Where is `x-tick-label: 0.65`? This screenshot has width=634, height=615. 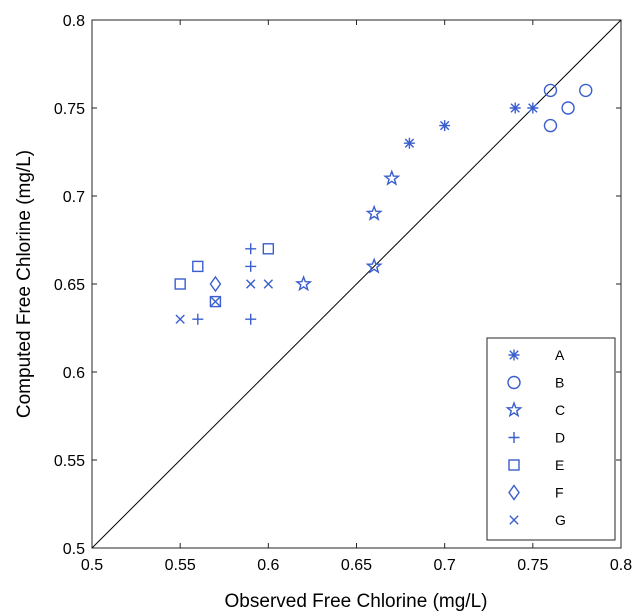
x-tick-label: 0.65 is located at coordinates (356, 565).